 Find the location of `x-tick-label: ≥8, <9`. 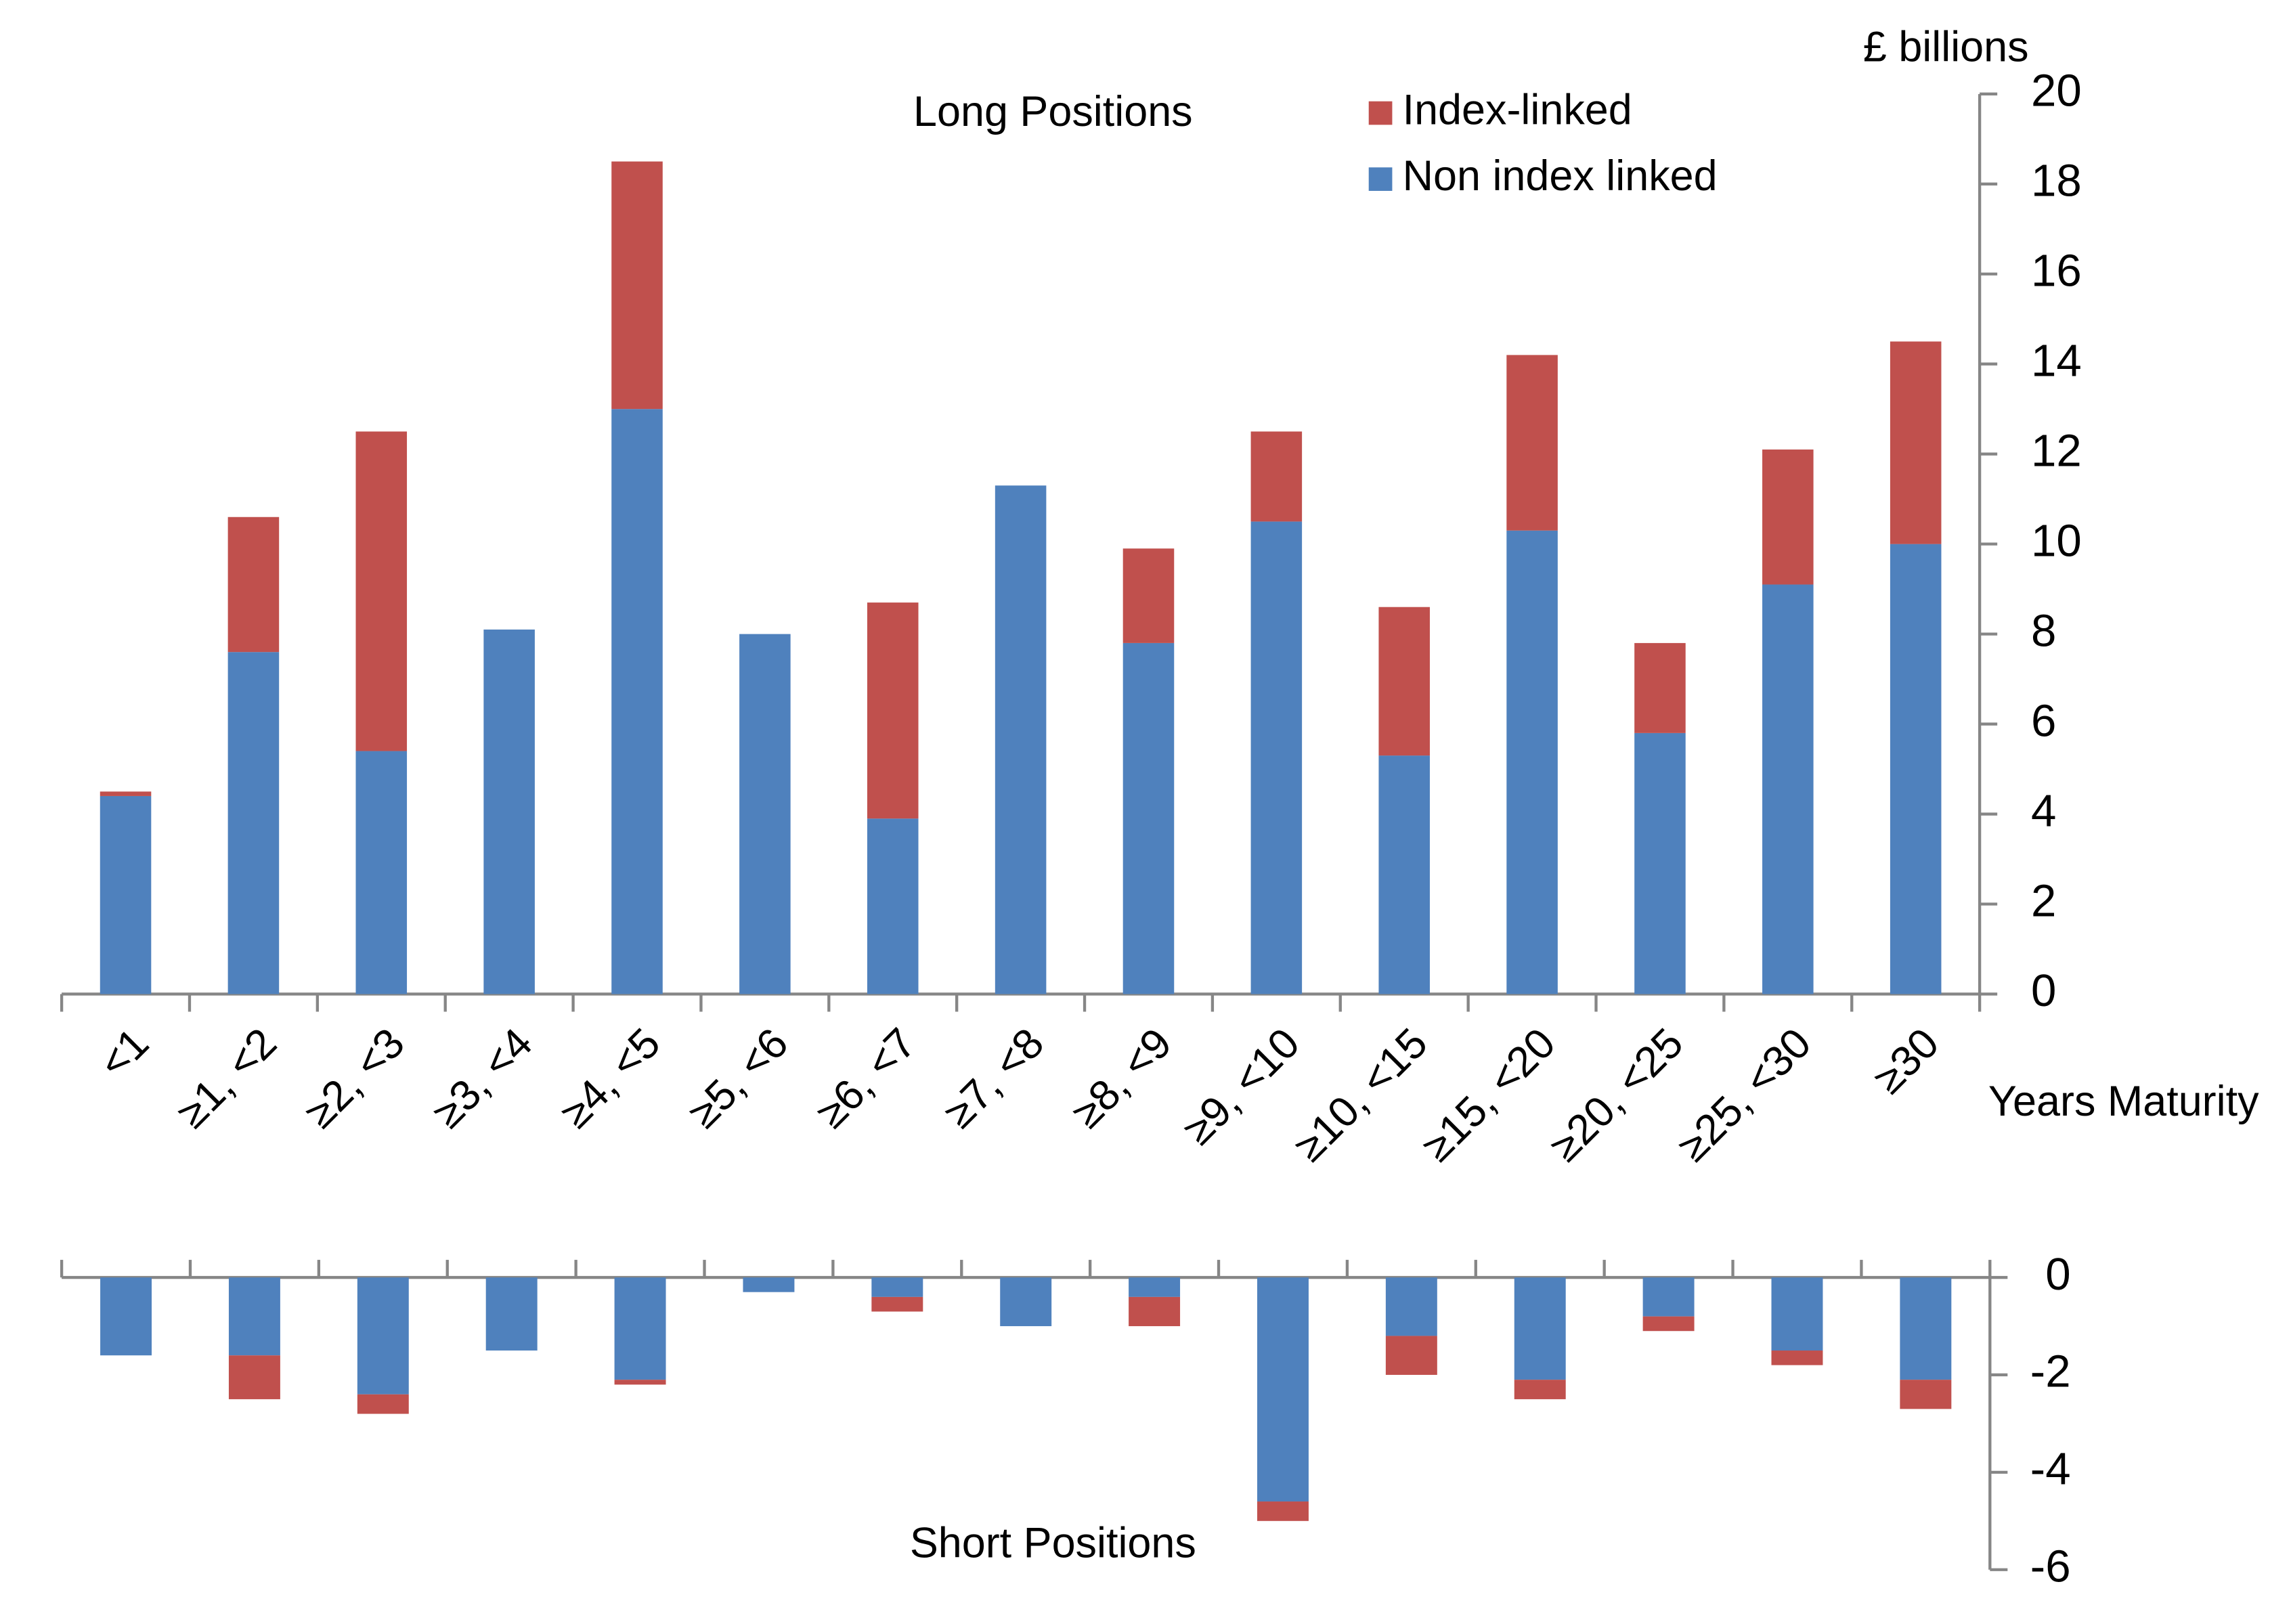

x-tick-label: ≥8, <9 is located at coordinates (1122, 1078).